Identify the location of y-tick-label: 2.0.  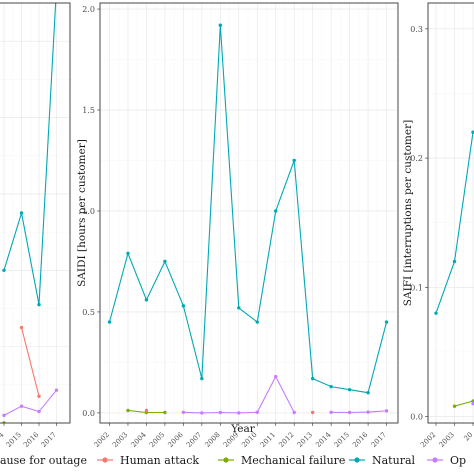
(88, 9).